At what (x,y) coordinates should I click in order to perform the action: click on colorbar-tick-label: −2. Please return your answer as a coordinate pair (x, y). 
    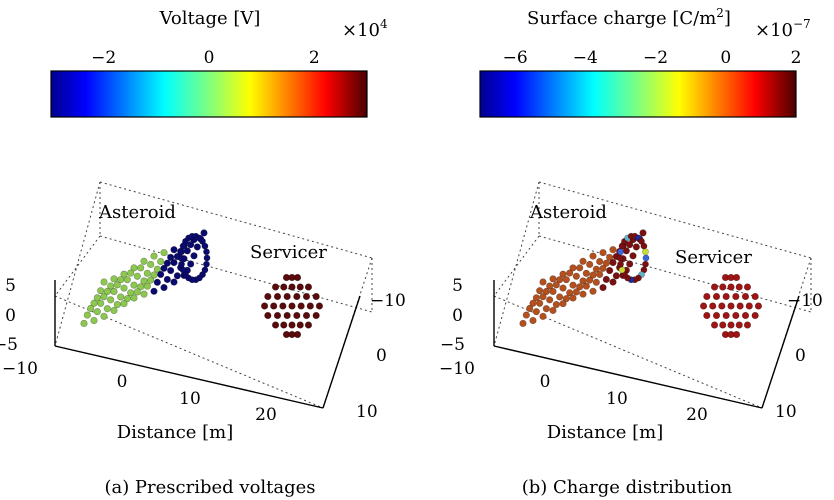
    Looking at the image, I should click on (655, 58).